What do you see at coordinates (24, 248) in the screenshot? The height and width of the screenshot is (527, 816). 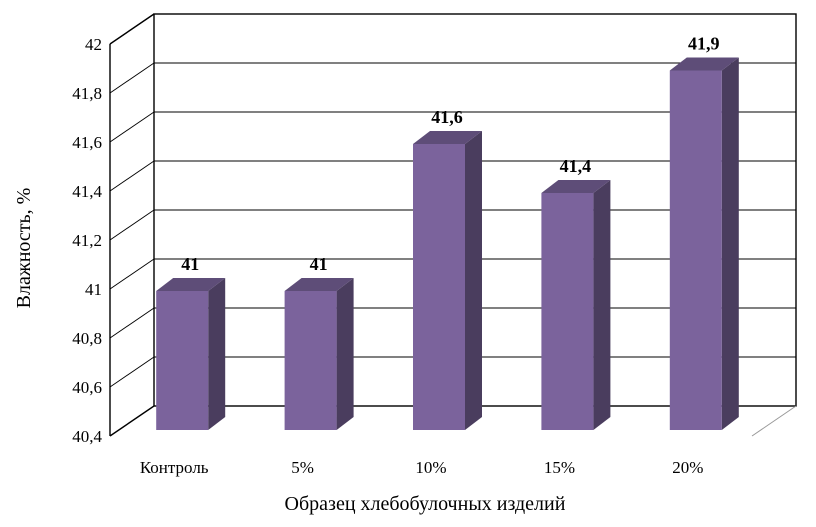 I see `y-axis-title: Влажность, %` at bounding box center [24, 248].